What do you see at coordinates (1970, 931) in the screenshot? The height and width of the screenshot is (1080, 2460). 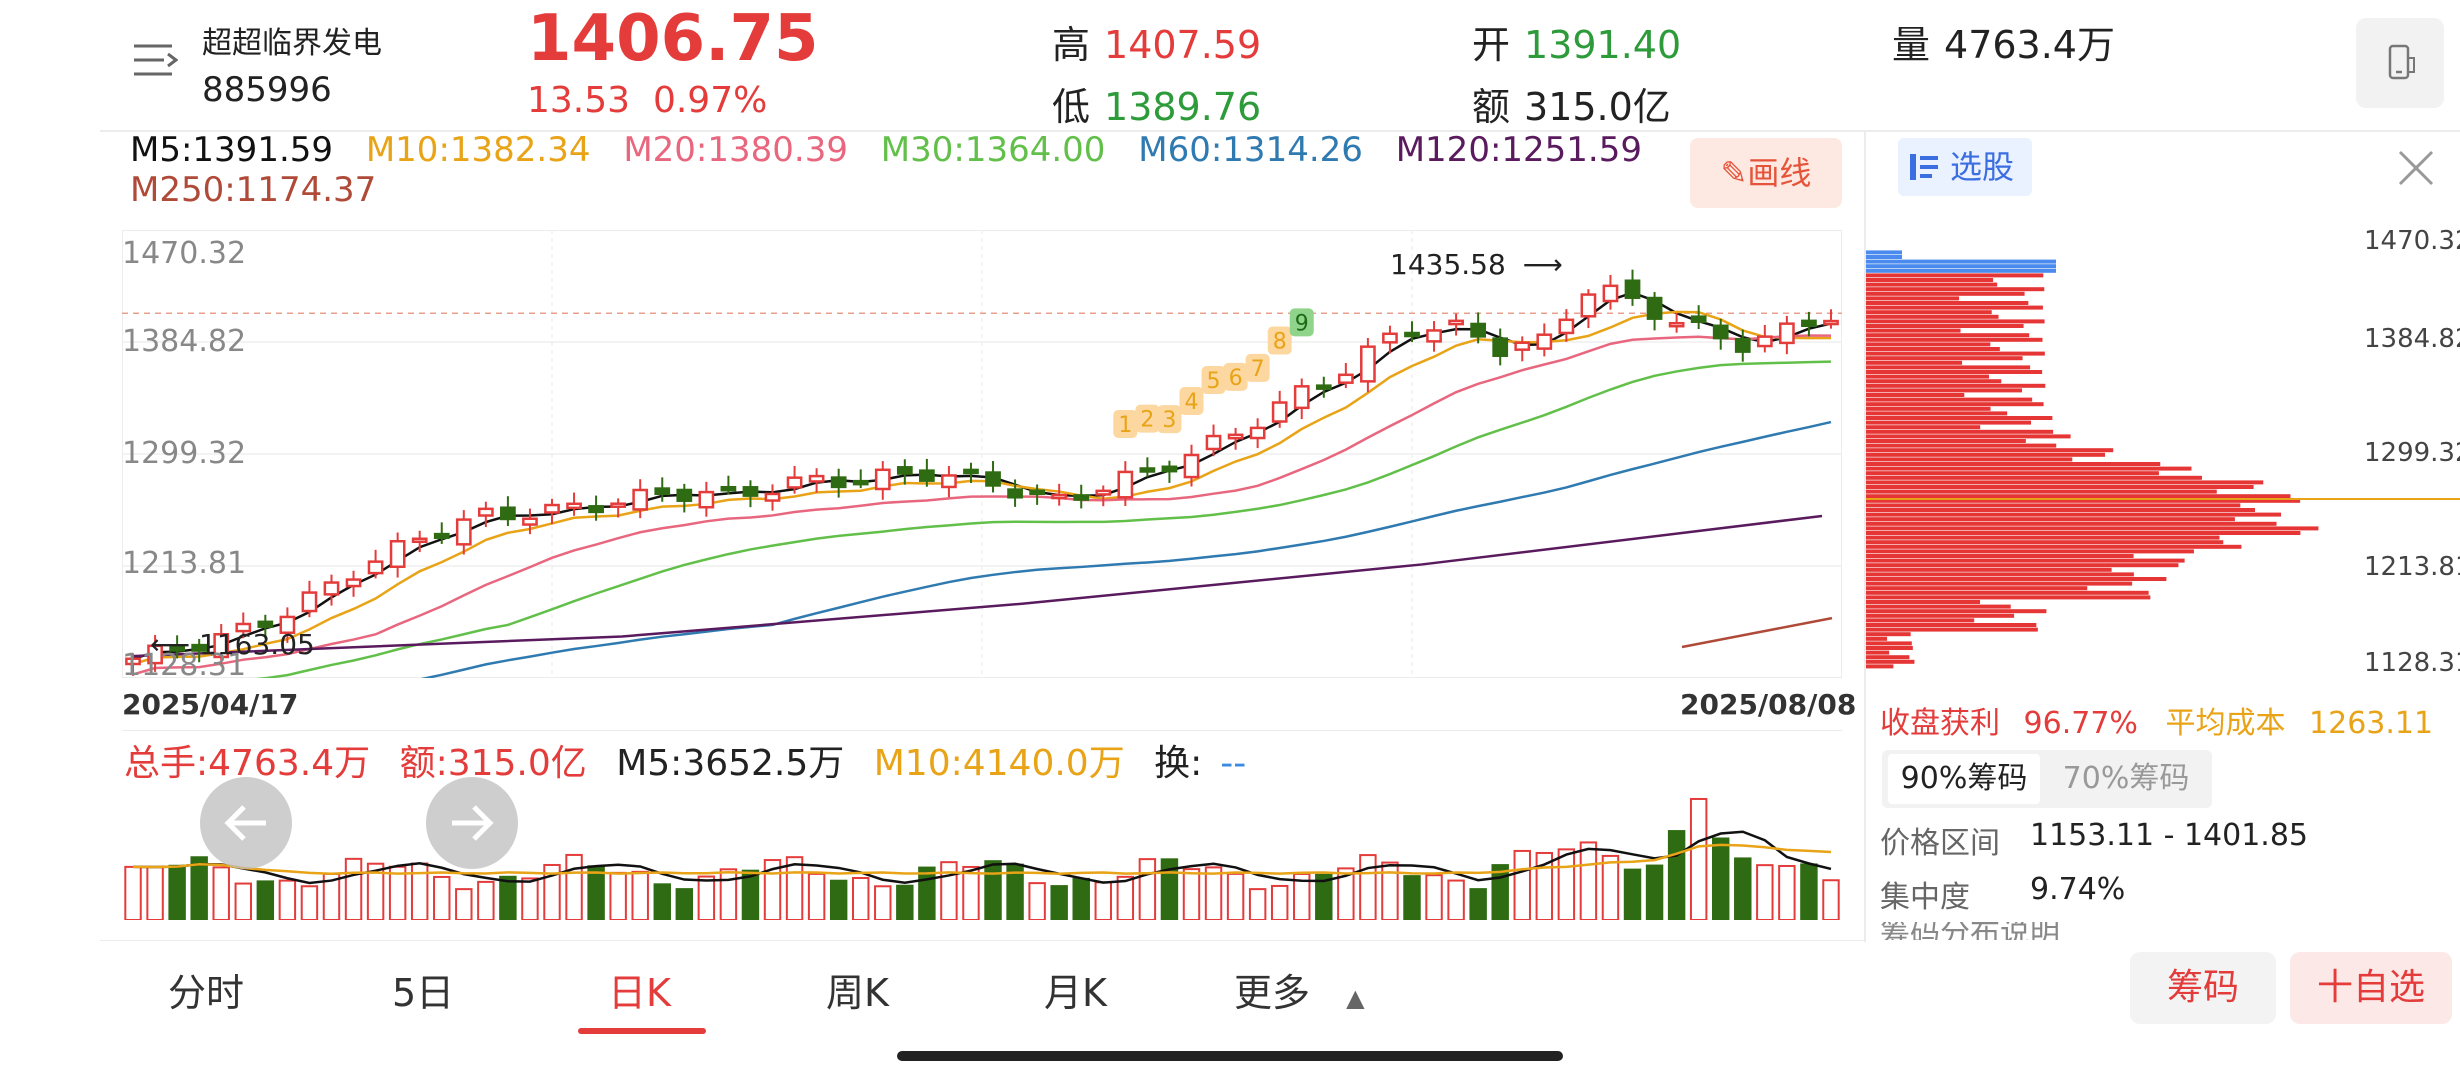 I see `chip-note-link: 筹码分布说明` at bounding box center [1970, 931].